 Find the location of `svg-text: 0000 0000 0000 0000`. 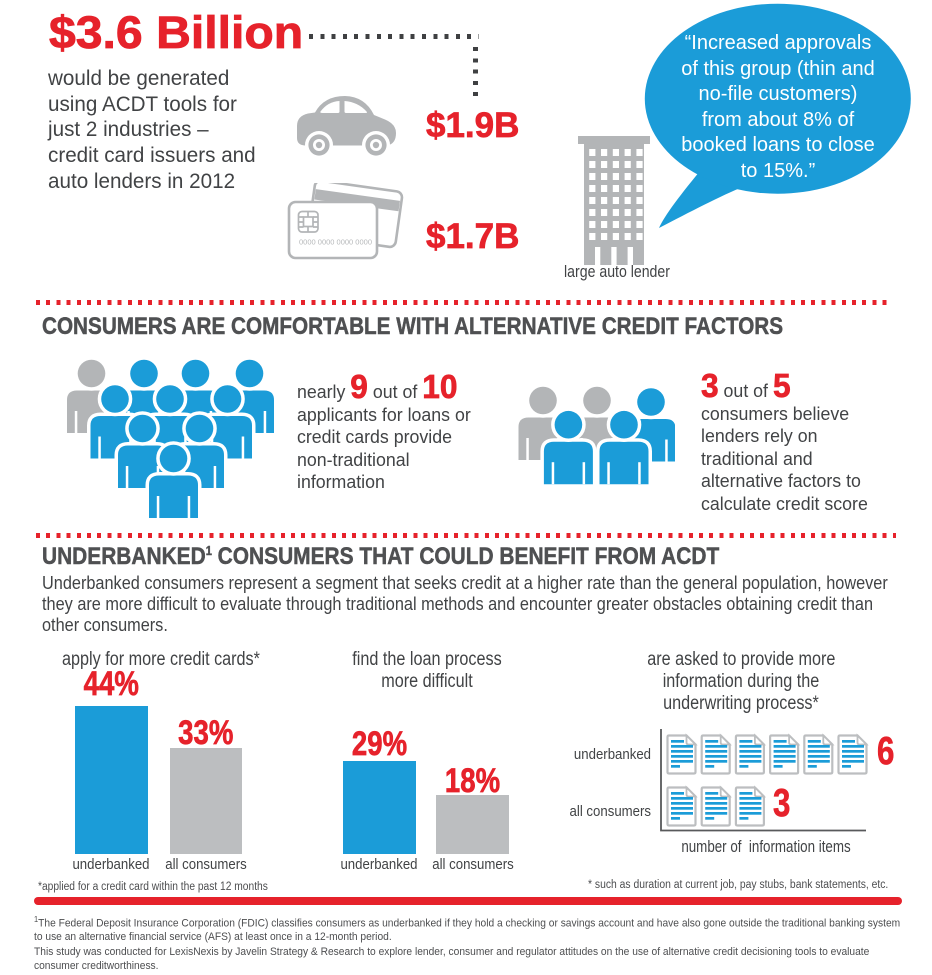

svg-text: 0000 0000 0000 0000 is located at coordinates (335, 242).